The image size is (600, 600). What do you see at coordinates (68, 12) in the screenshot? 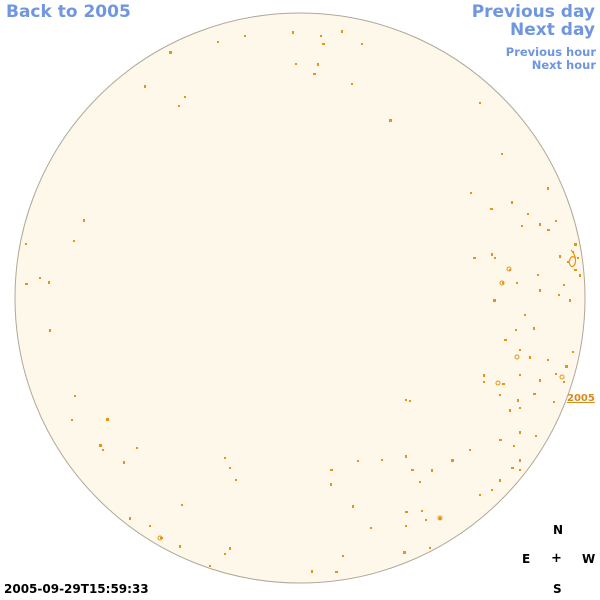
I see `back-to-year-link: Back to 2005` at bounding box center [68, 12].